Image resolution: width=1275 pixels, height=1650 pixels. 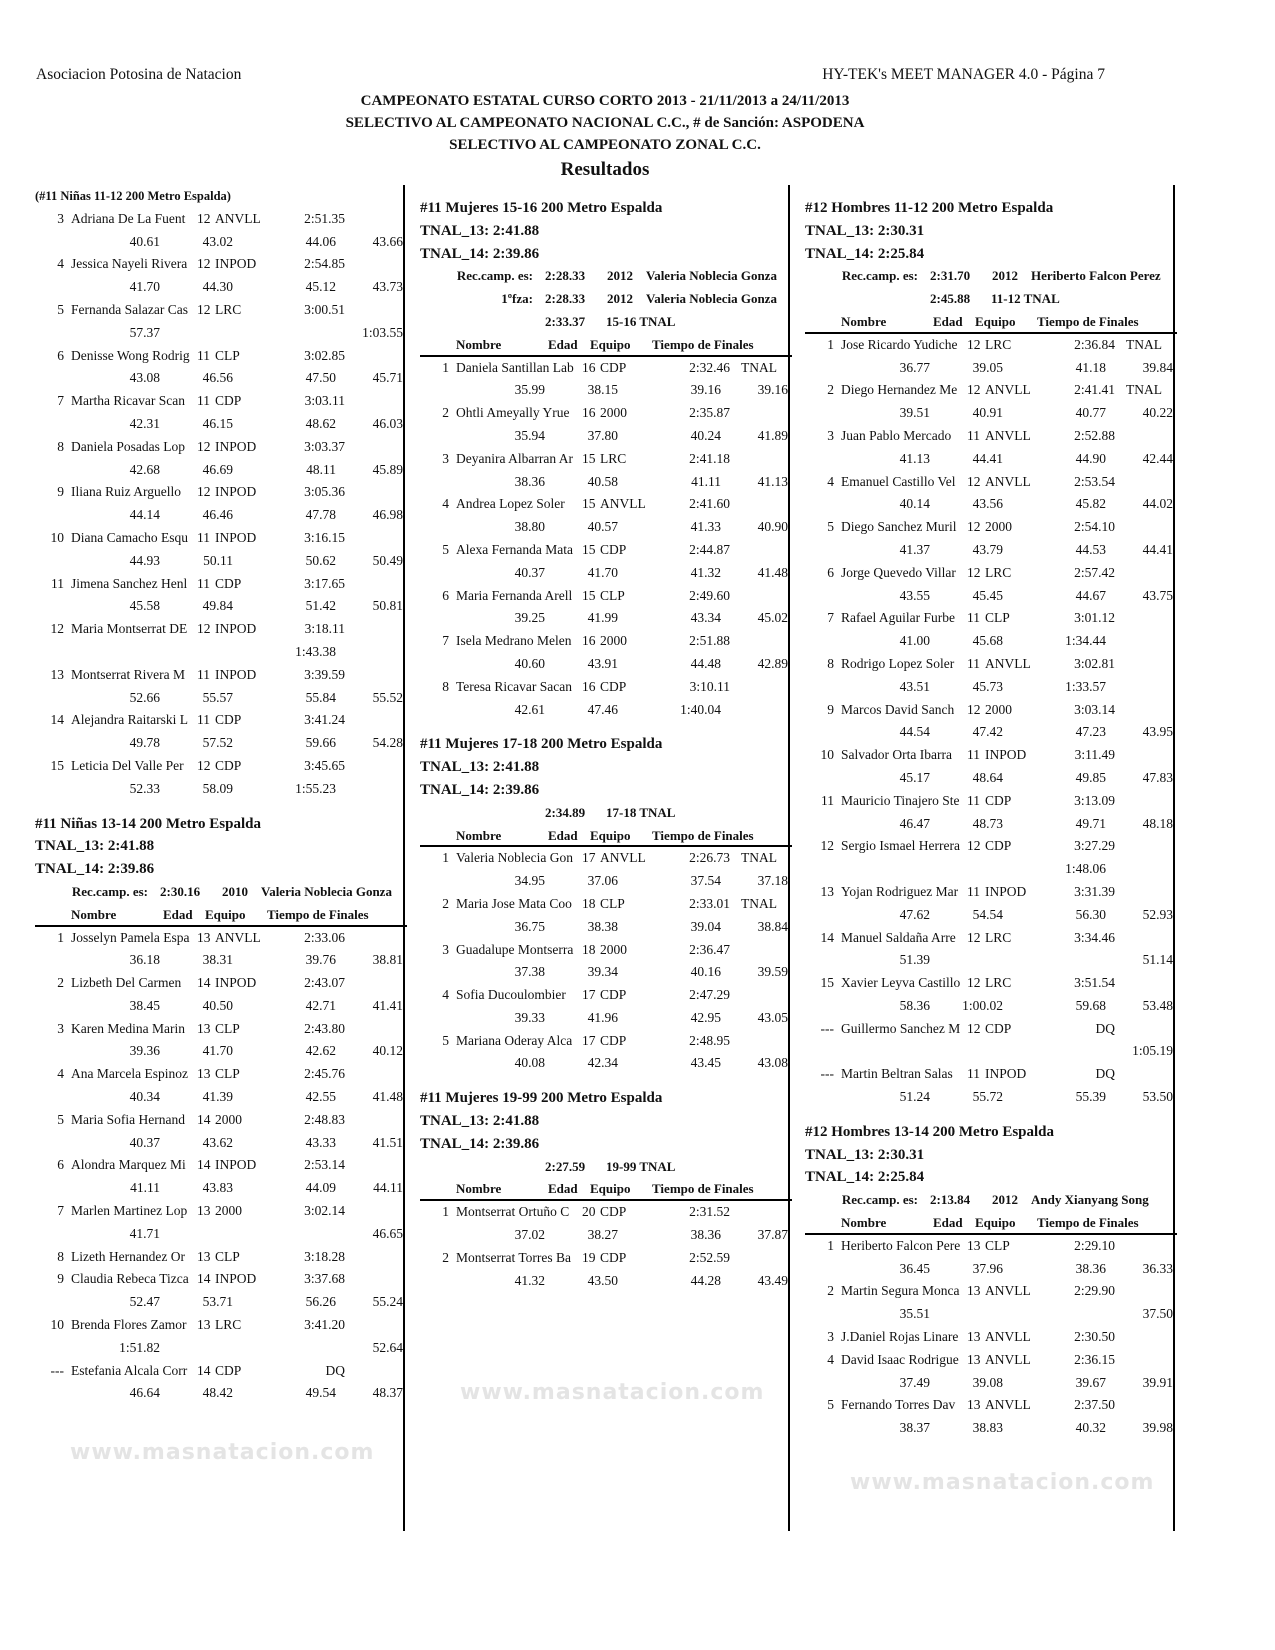 What do you see at coordinates (128, 1165) in the screenshot?
I see `swimmer-name: Alondra Marquez Mi` at bounding box center [128, 1165].